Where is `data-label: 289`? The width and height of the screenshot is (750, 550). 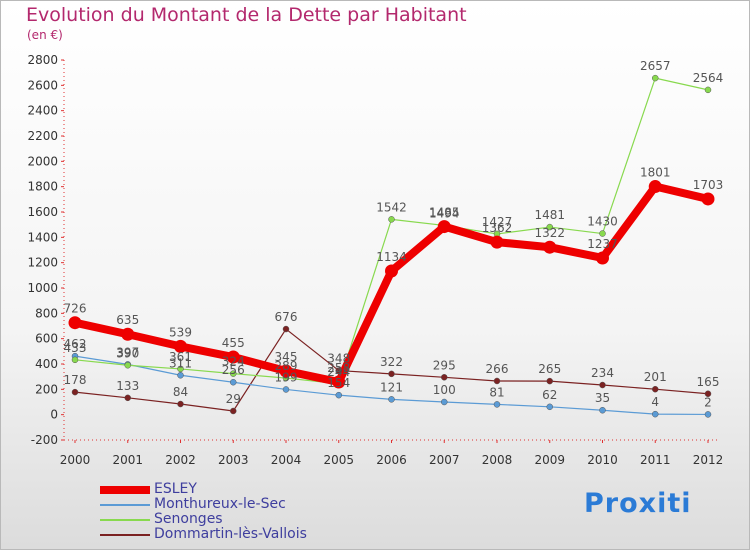
data-label: 289 is located at coordinates (286, 366).